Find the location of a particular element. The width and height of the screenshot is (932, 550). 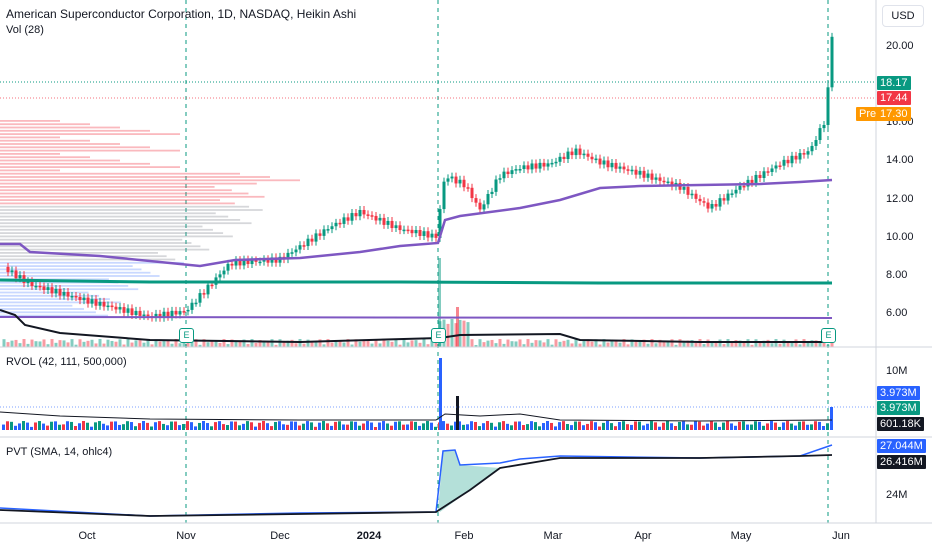

time-tick: Mar is located at coordinates (553, 536).